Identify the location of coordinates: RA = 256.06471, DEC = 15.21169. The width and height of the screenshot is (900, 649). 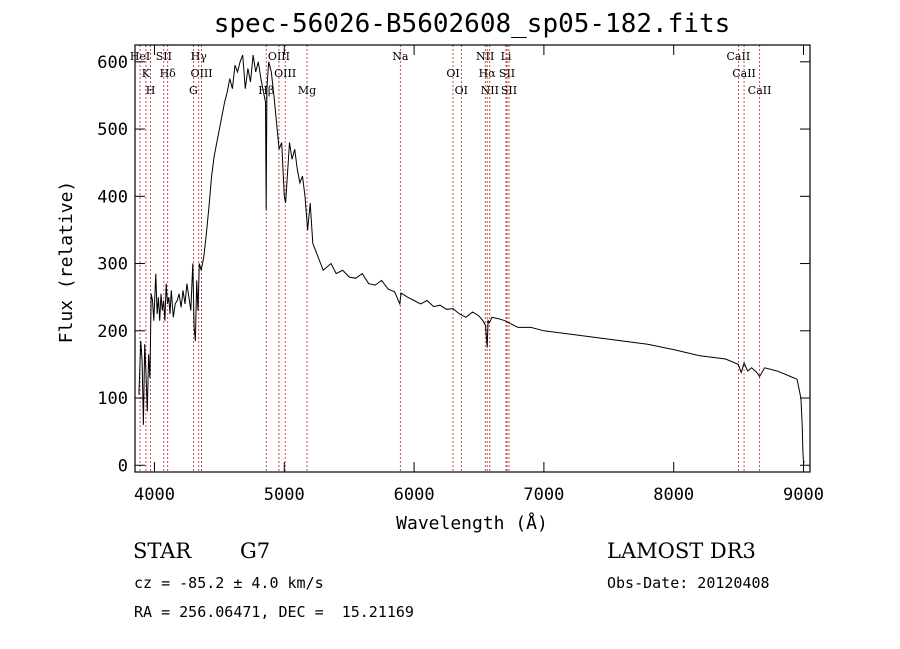
(274, 612).